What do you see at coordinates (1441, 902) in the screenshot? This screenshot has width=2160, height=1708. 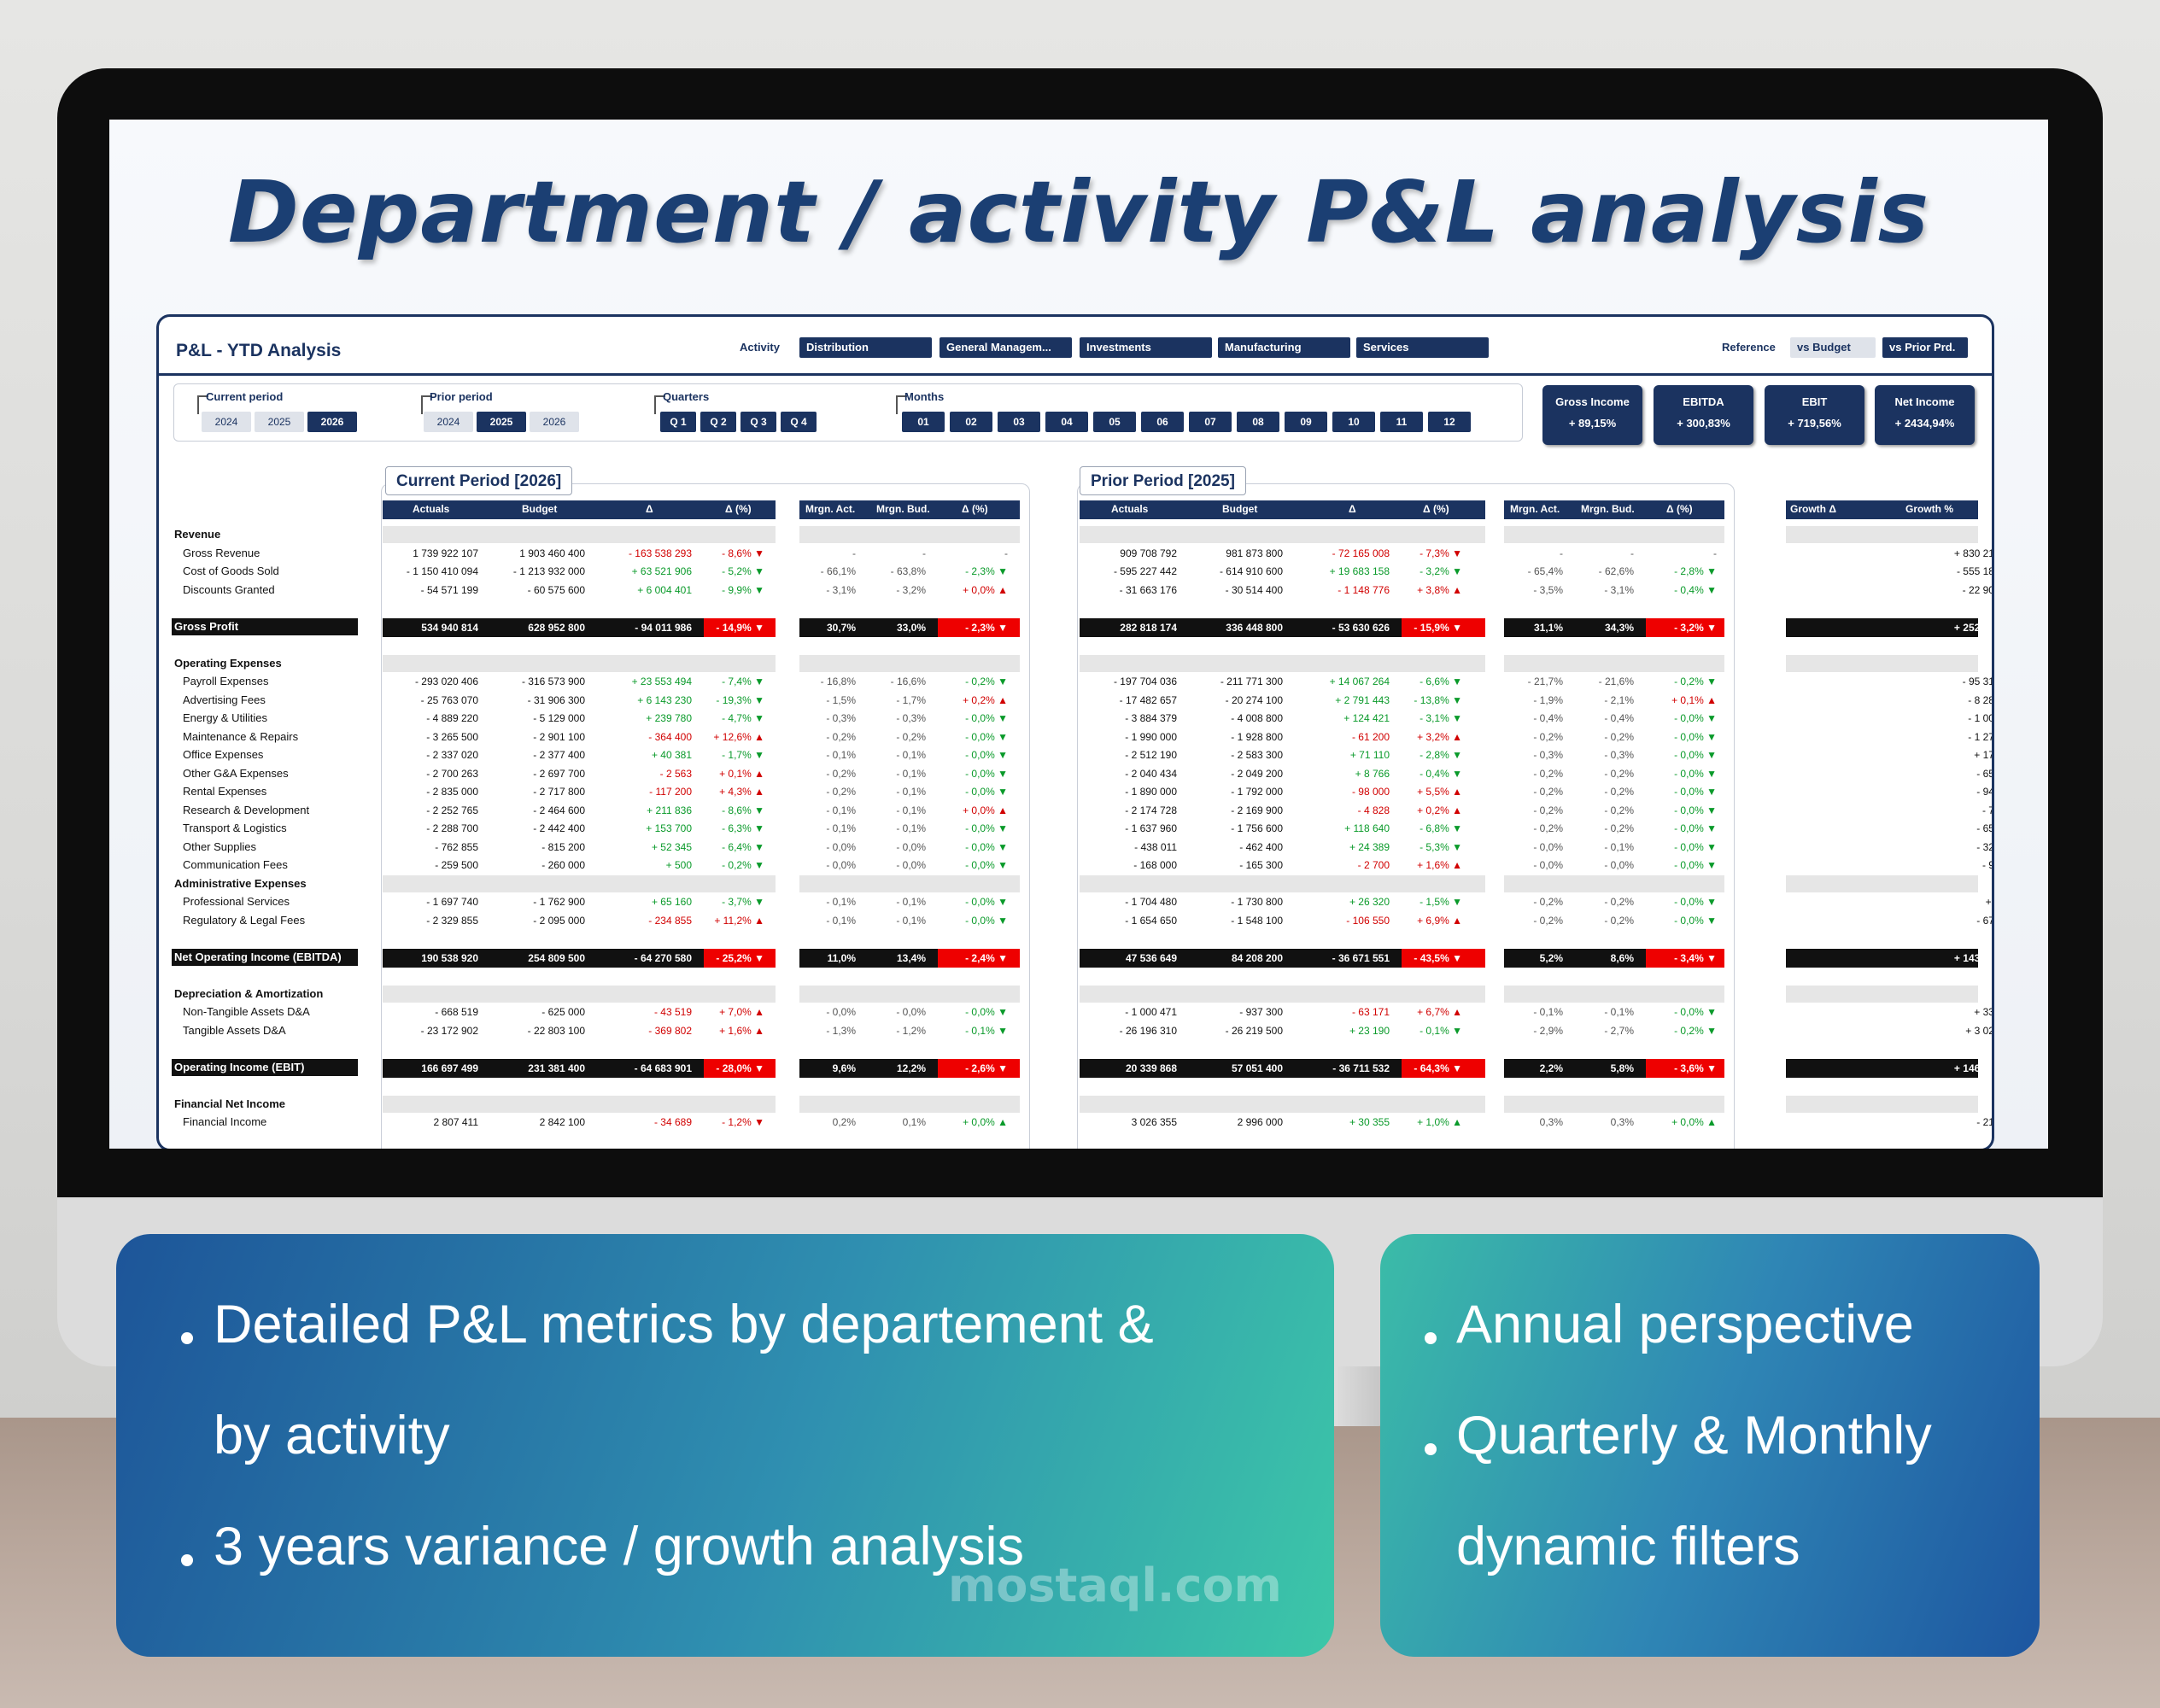 I see `prior-value: - 1,5% ▼` at bounding box center [1441, 902].